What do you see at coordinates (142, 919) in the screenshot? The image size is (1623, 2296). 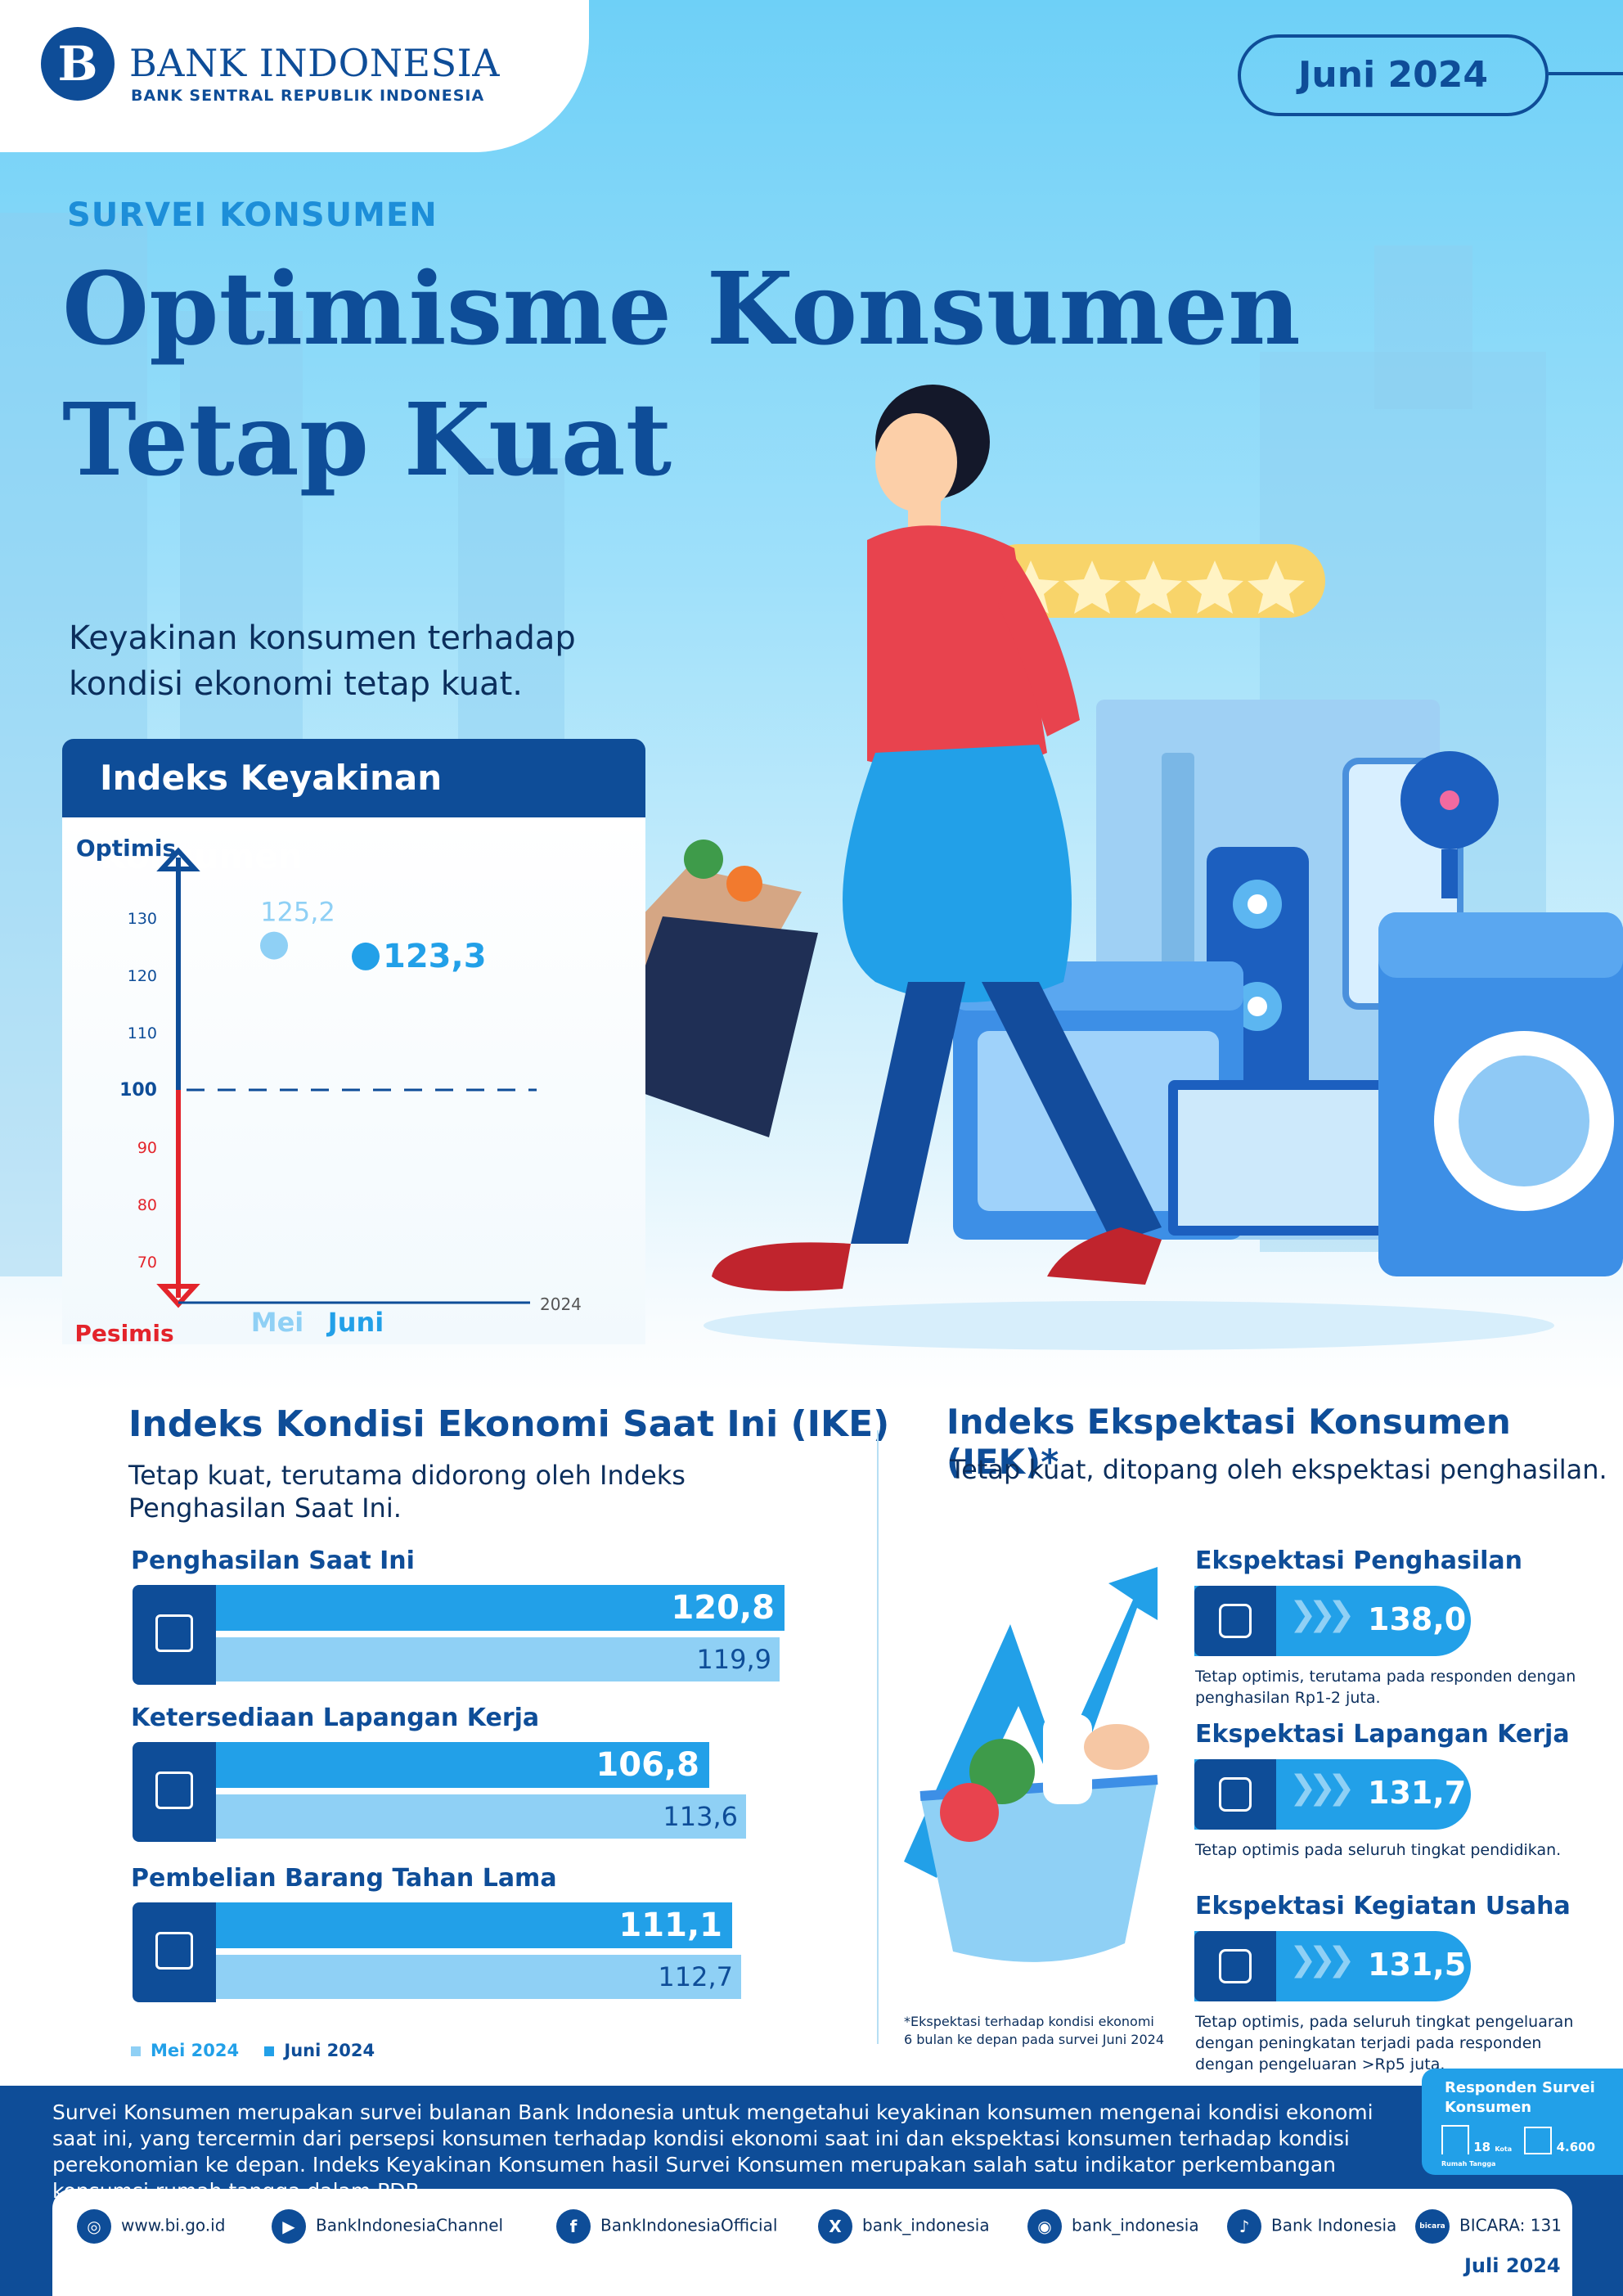 I see `y-tick-label: 130` at bounding box center [142, 919].